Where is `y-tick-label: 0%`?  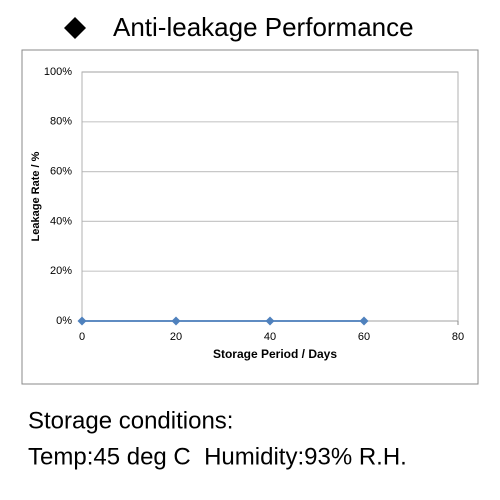
y-tick-label: 0% is located at coordinates (64, 321).